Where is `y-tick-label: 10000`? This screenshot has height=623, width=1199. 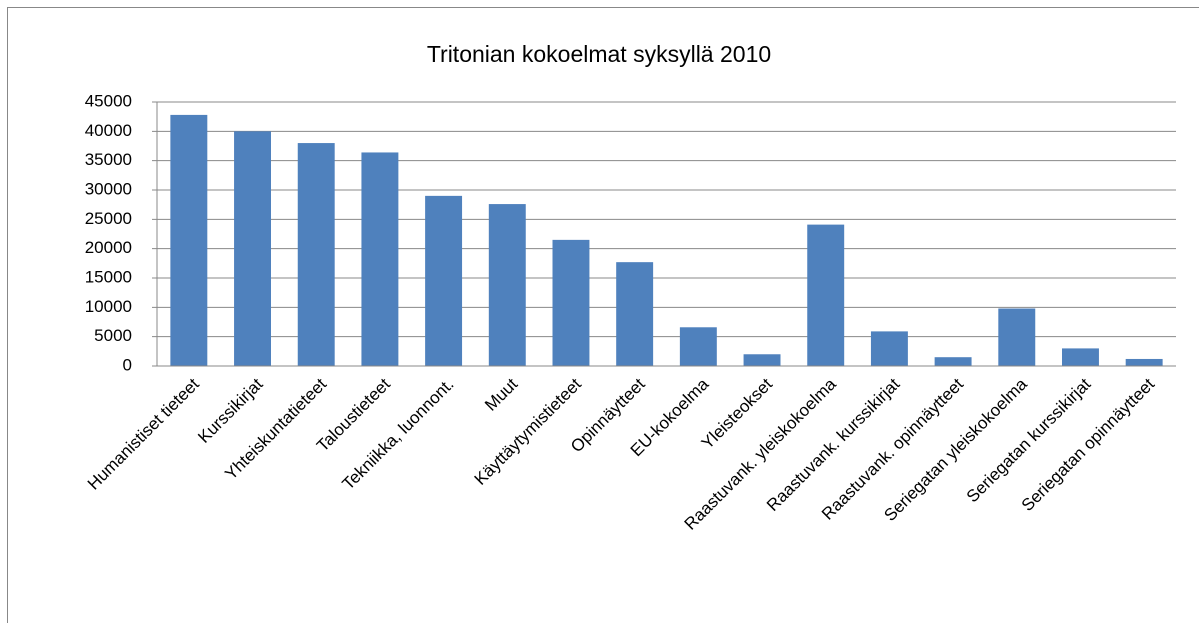
y-tick-label: 10000 is located at coordinates (108, 306).